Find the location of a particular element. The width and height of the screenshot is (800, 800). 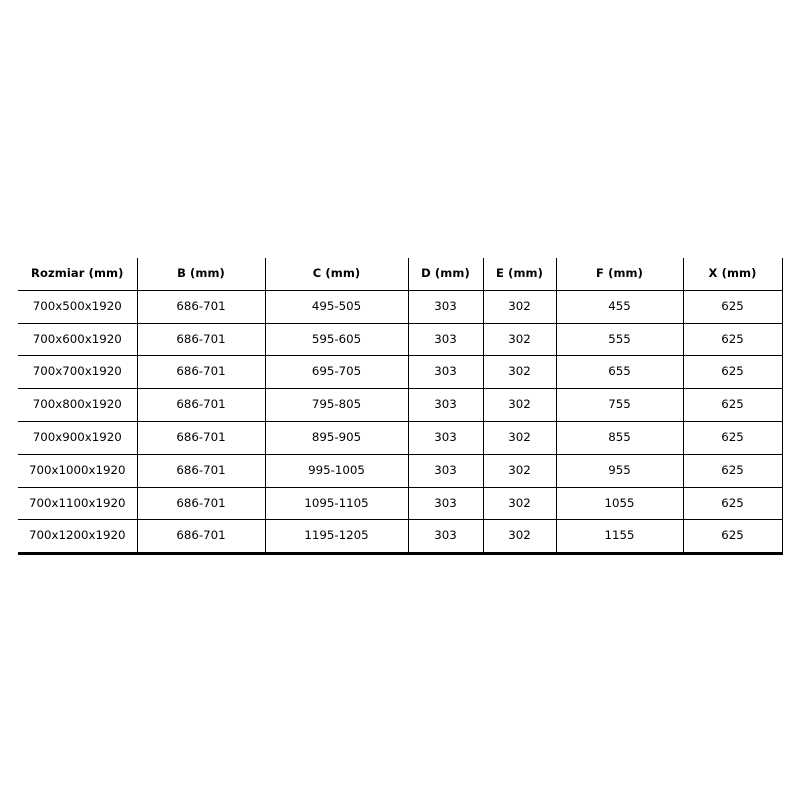

column-header-d: D (mm) is located at coordinates (446, 274).